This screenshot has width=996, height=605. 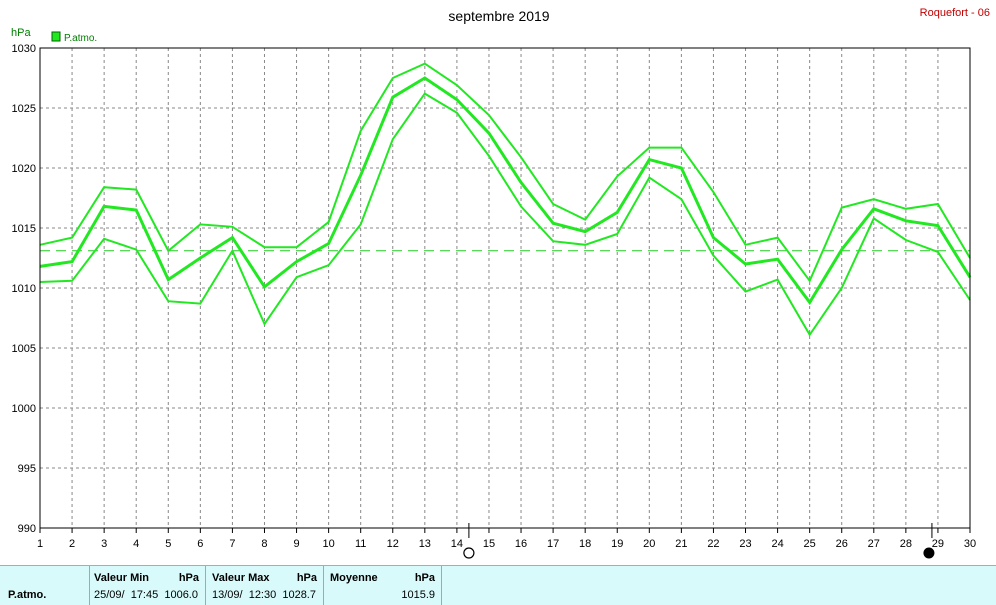 I want to click on x-tick-label-29: 29, so click(x=938, y=544).